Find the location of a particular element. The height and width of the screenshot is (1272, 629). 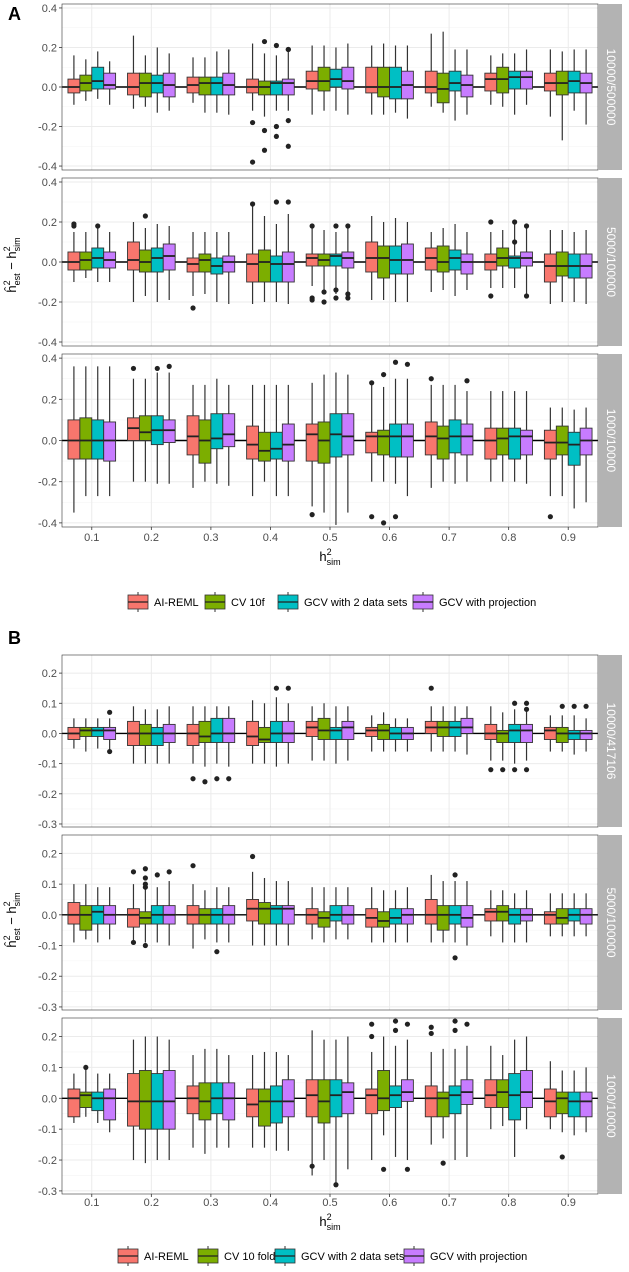

box-ai-reml-0.4 is located at coordinates (252, 908).